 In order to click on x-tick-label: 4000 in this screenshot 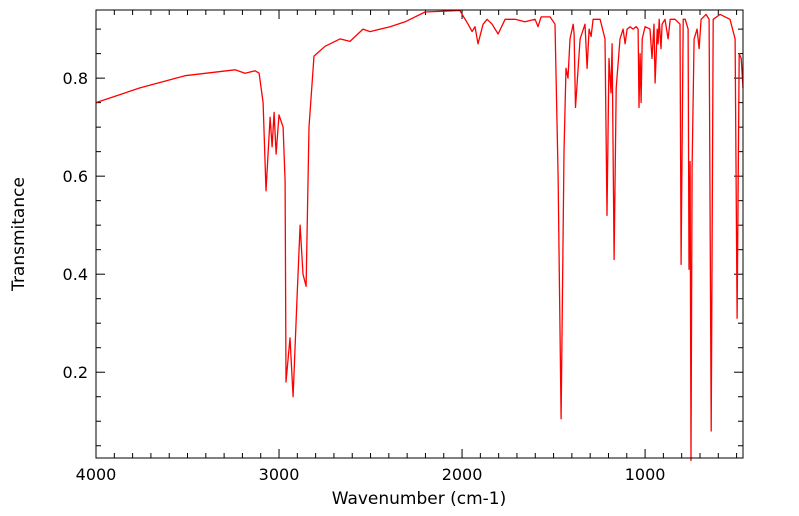, I will do `click(96, 474)`.